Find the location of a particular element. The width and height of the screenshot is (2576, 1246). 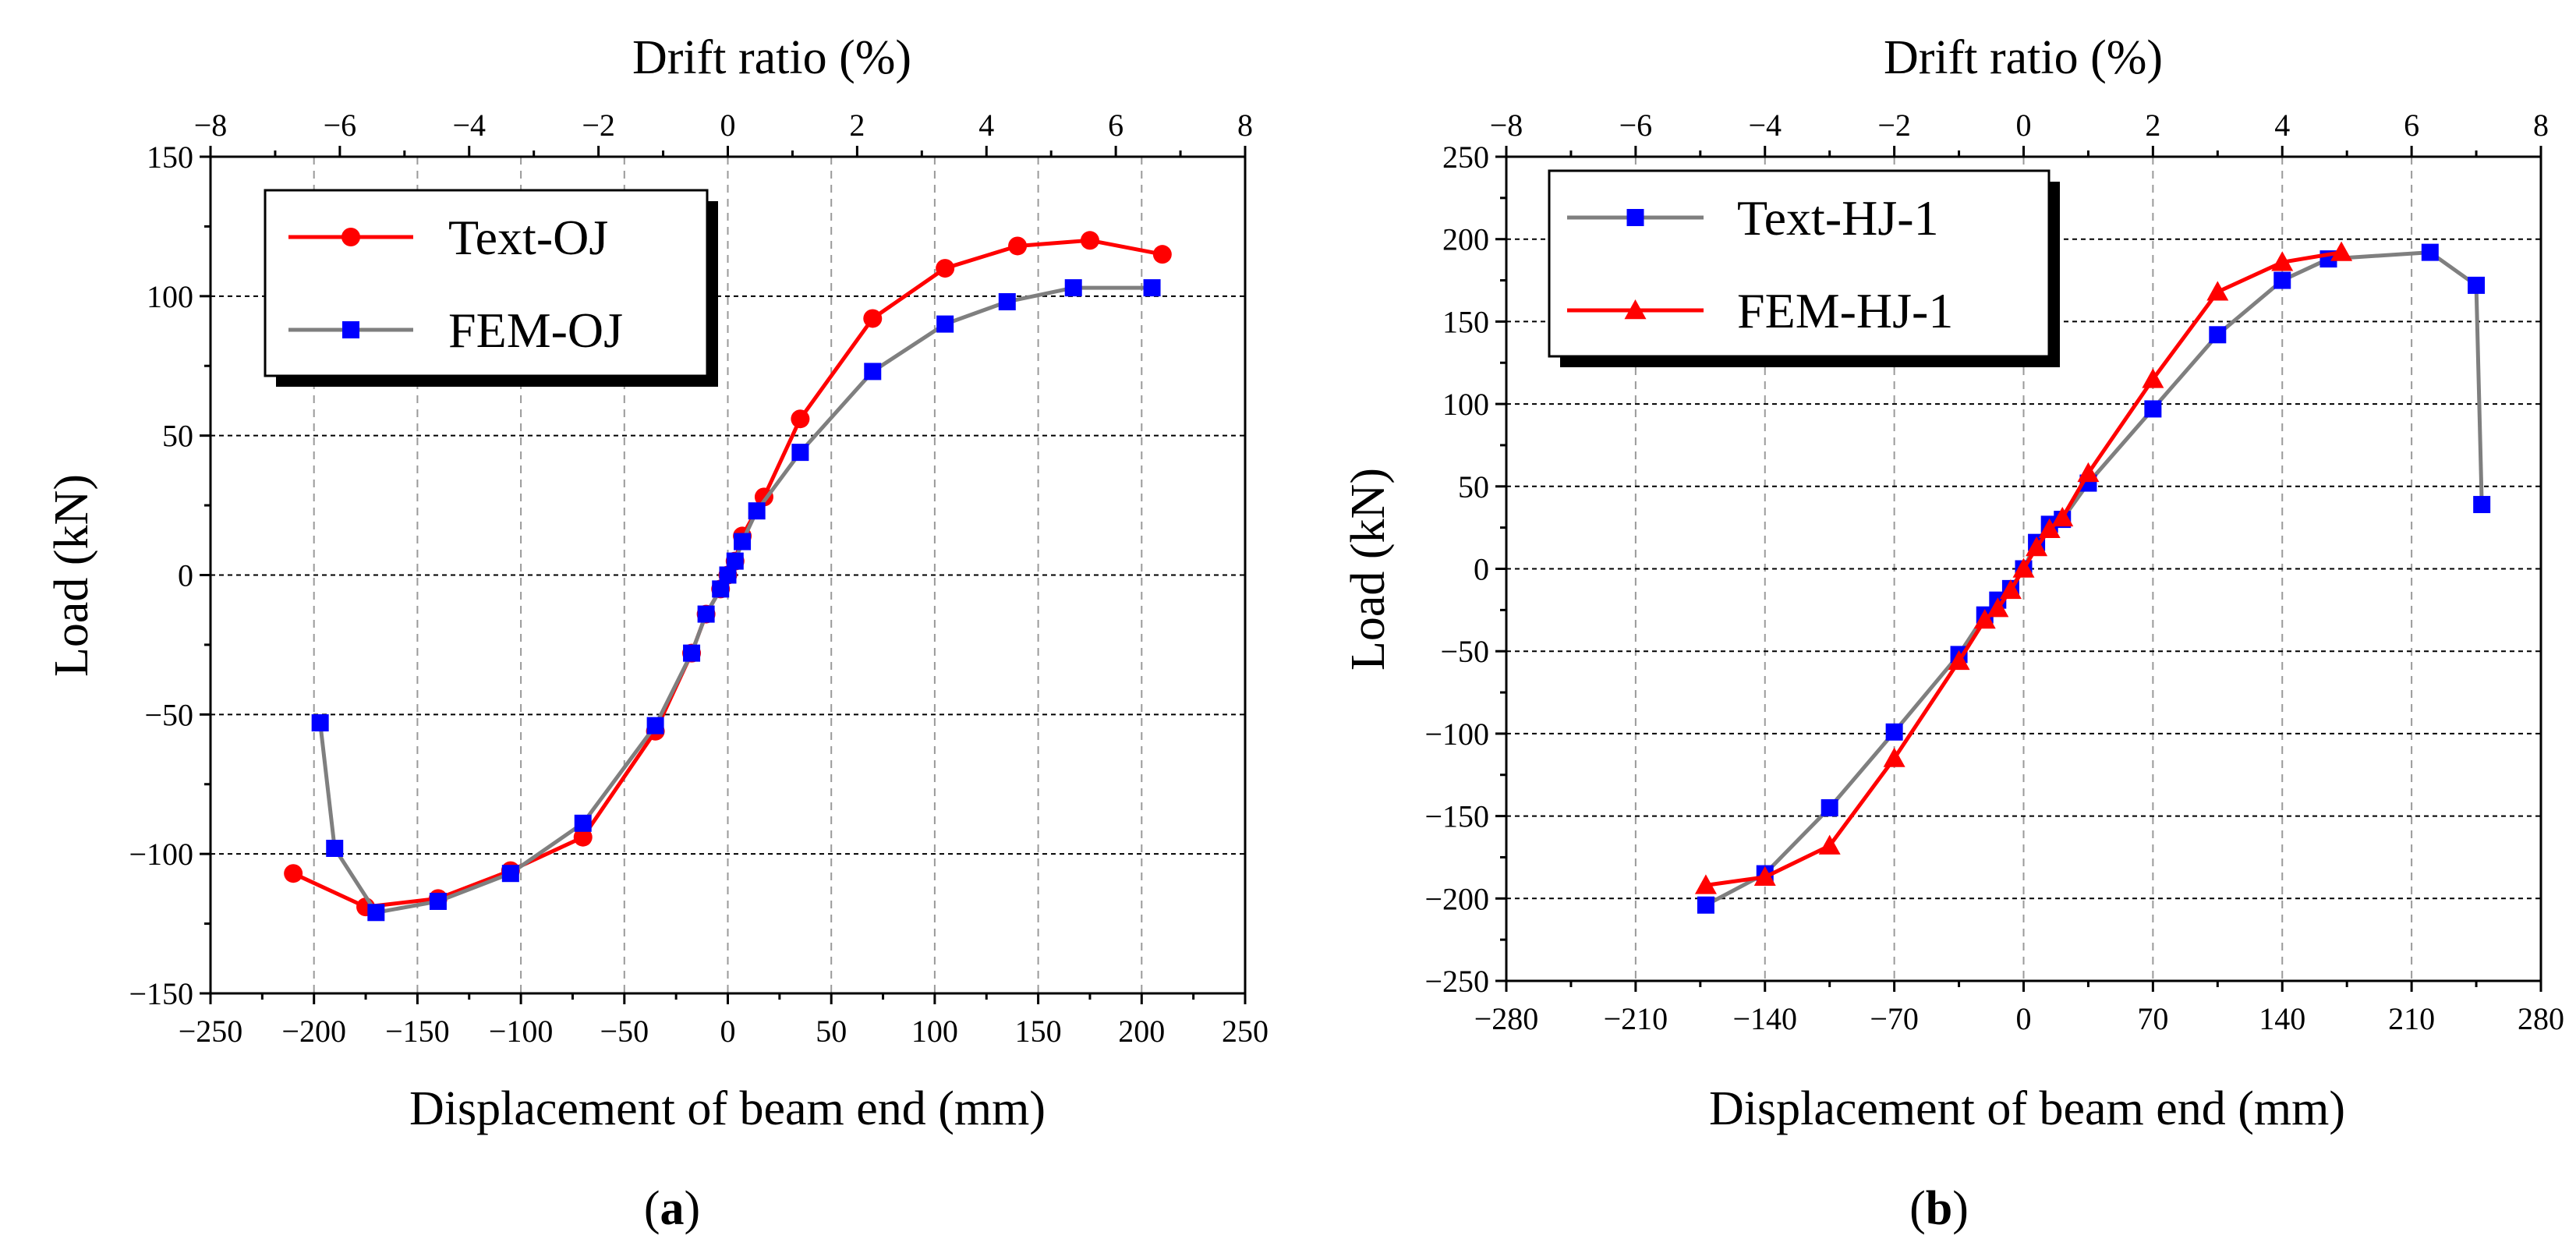

x-tick-label: −100 is located at coordinates (521, 1031).